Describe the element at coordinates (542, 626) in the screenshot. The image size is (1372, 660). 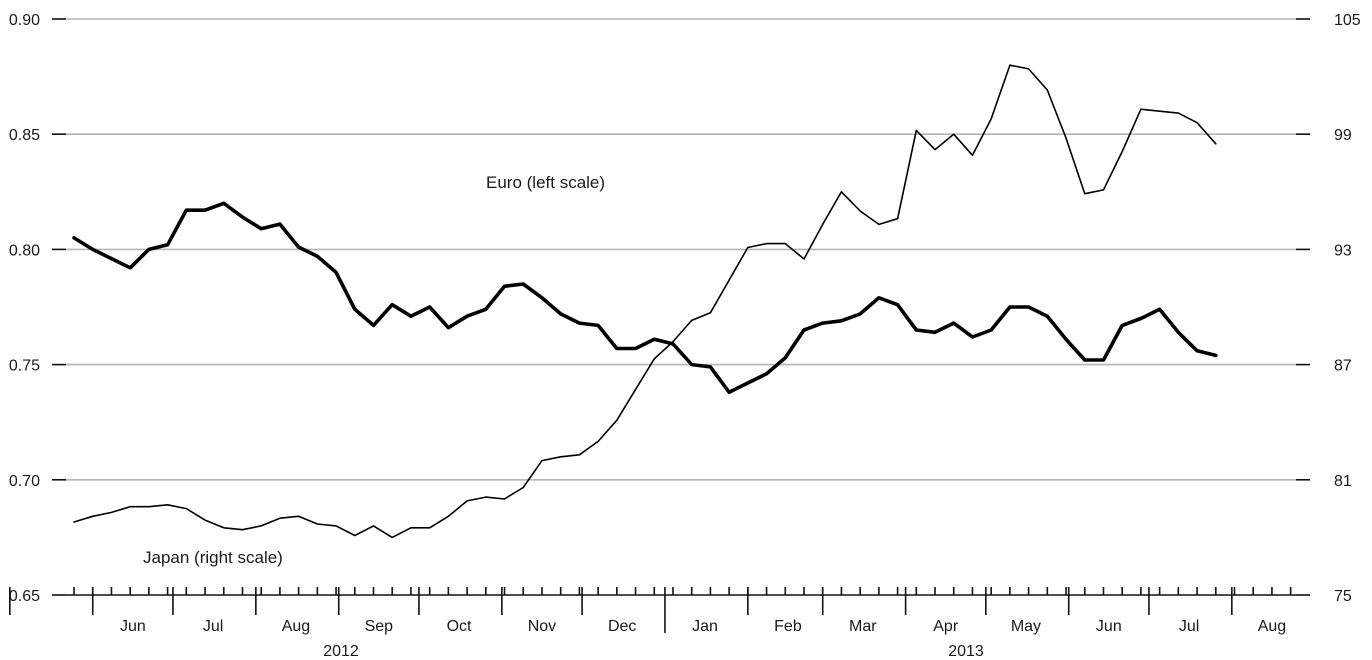
I see `month-label: Nov` at that location.